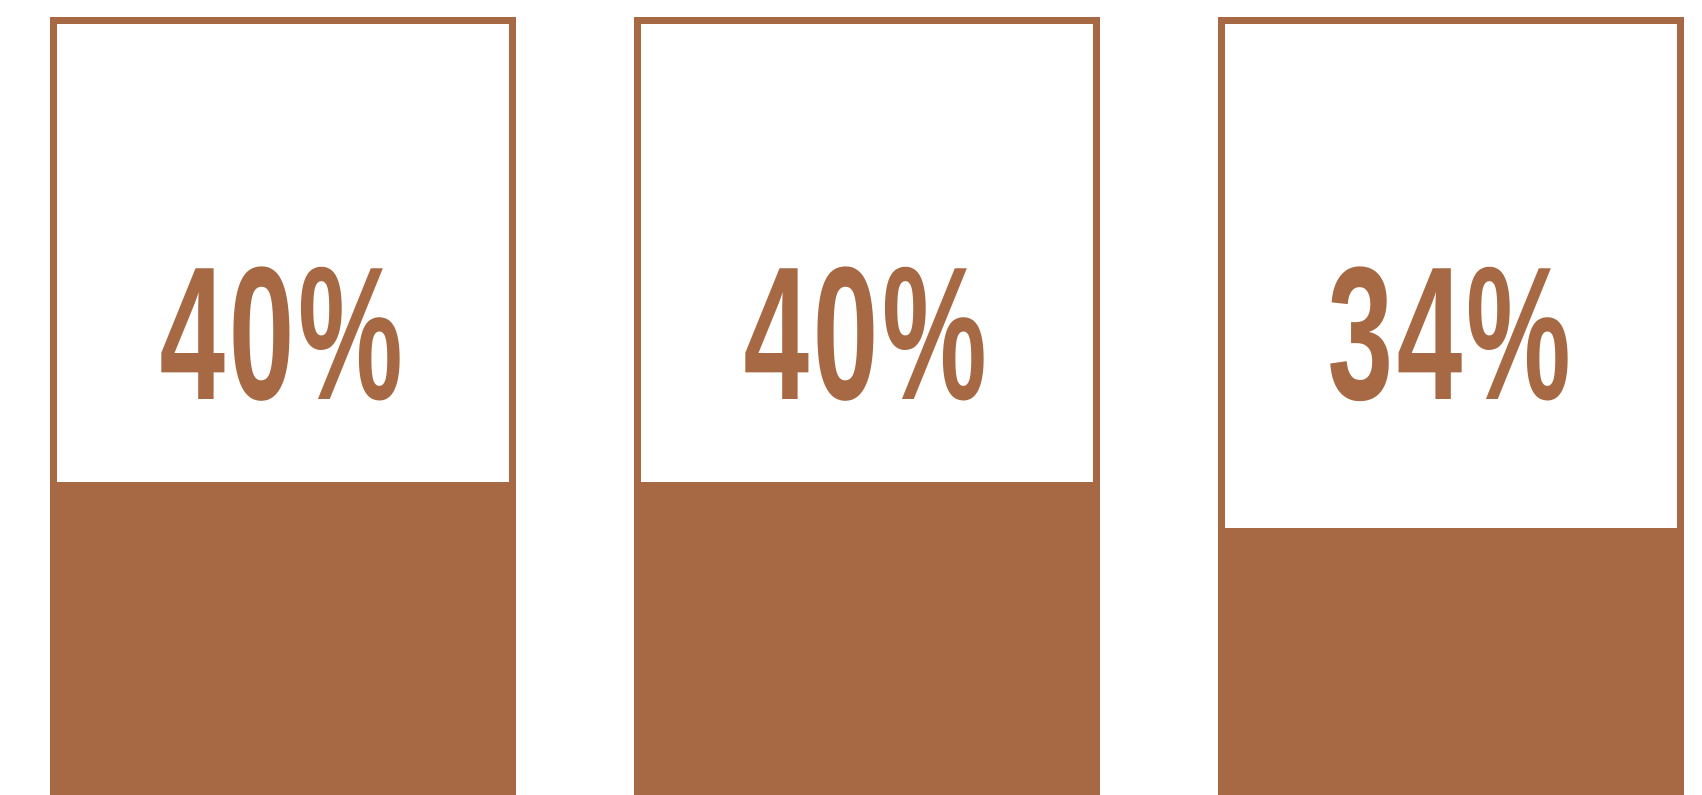 The height and width of the screenshot is (795, 1702). Describe the element at coordinates (867, 334) in the screenshot. I see `gauge-2-value-label: 40%` at that location.